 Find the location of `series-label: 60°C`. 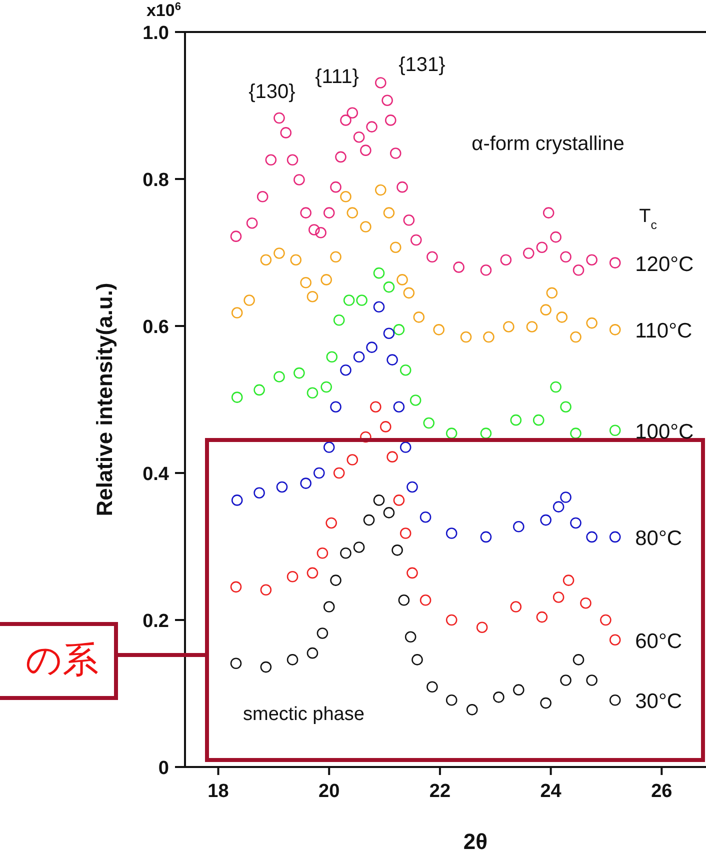

series-label: 60°C is located at coordinates (658, 641).